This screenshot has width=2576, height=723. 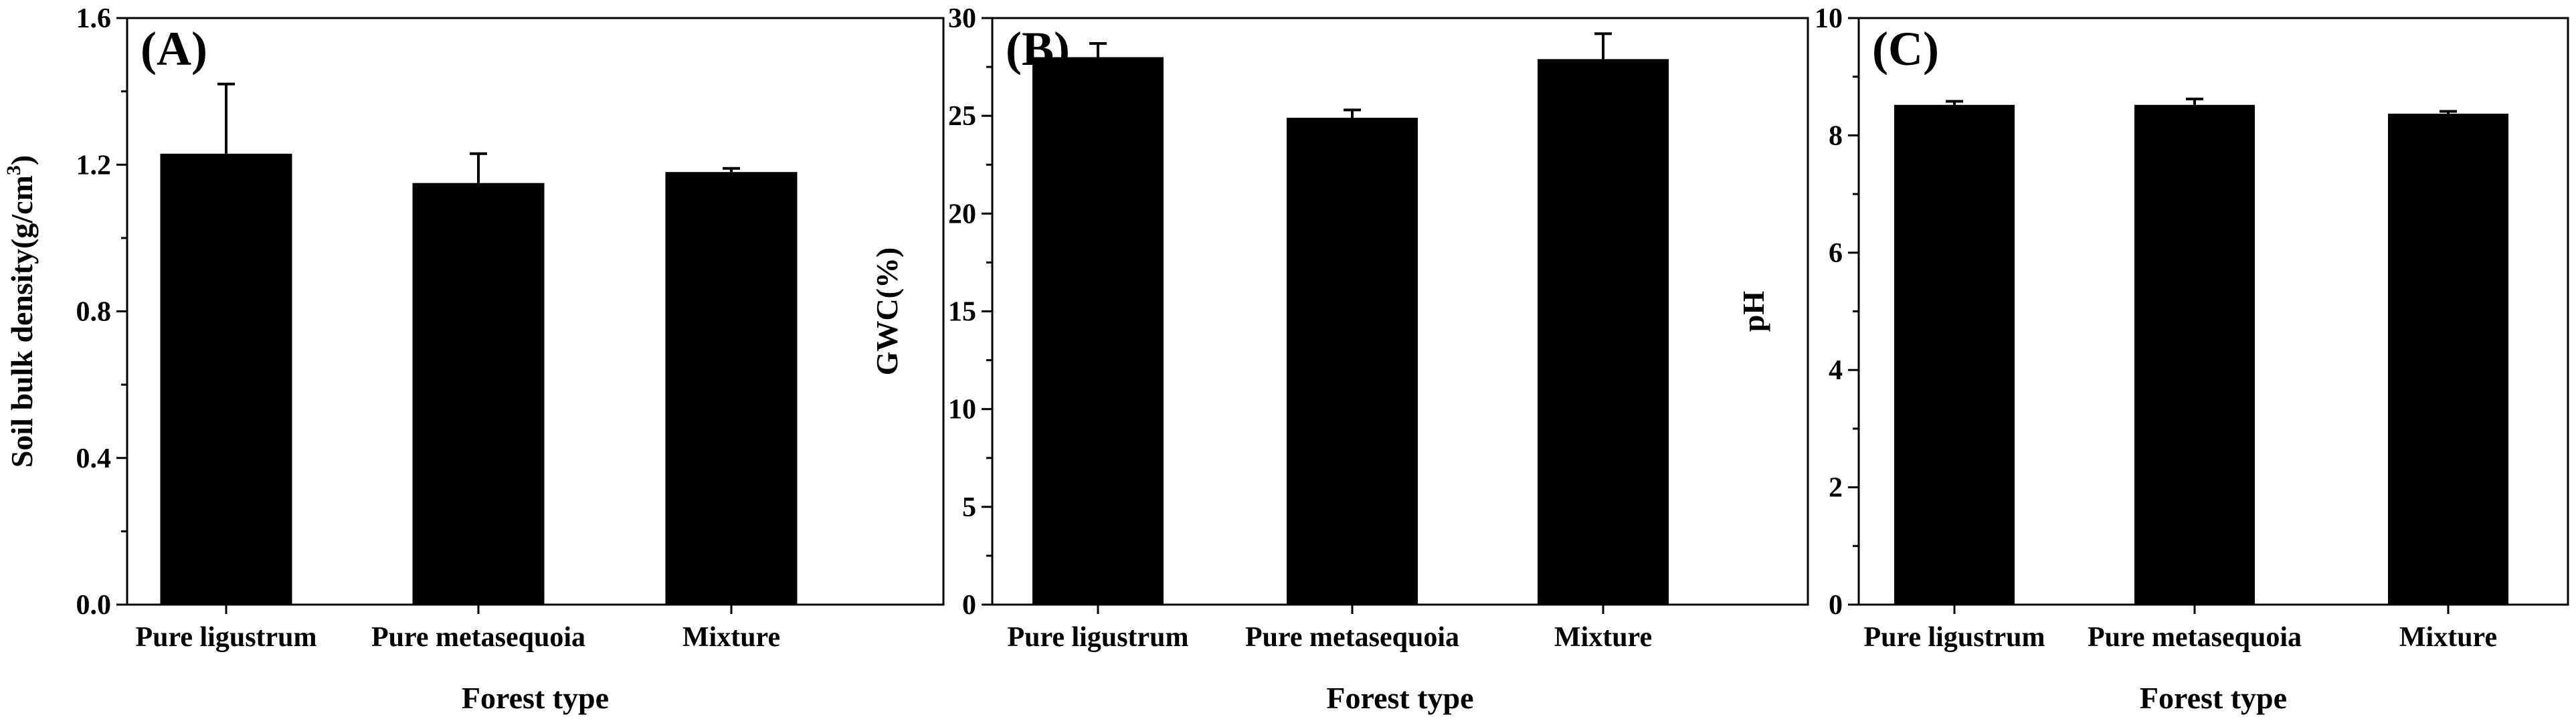 I want to click on y-axis-title-superscript: 3, so click(x=14, y=170).